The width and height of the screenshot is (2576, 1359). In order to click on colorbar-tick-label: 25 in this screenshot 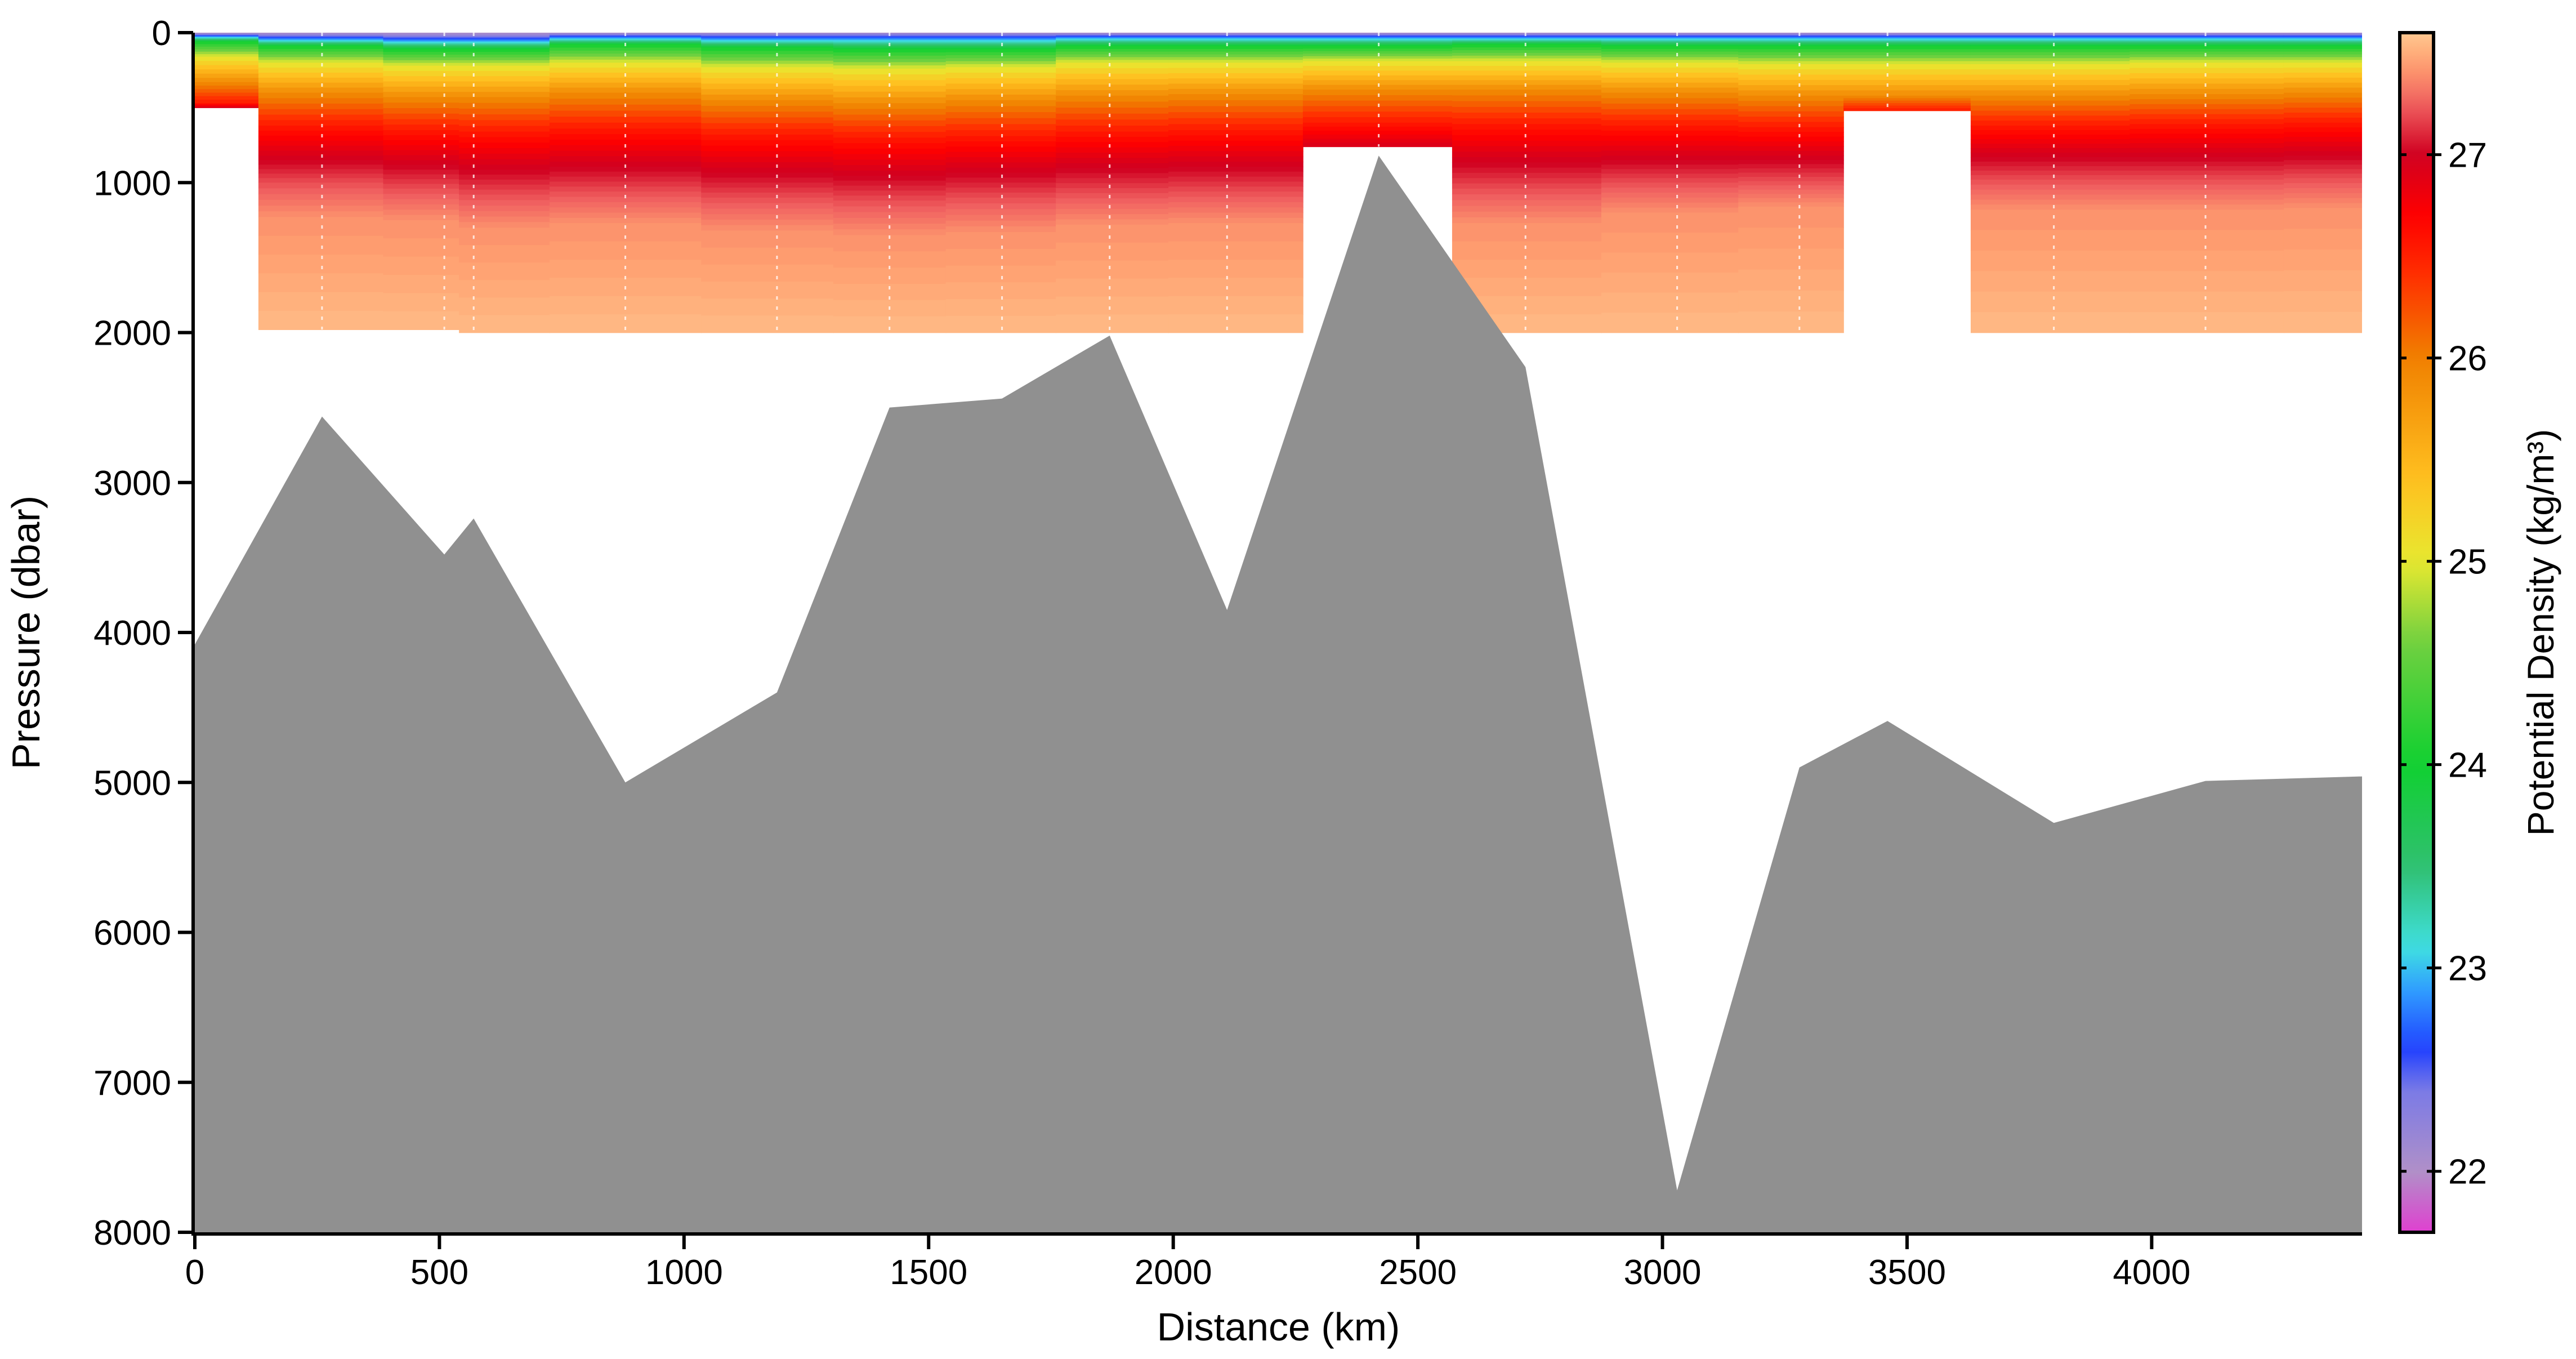, I will do `click(2467, 562)`.